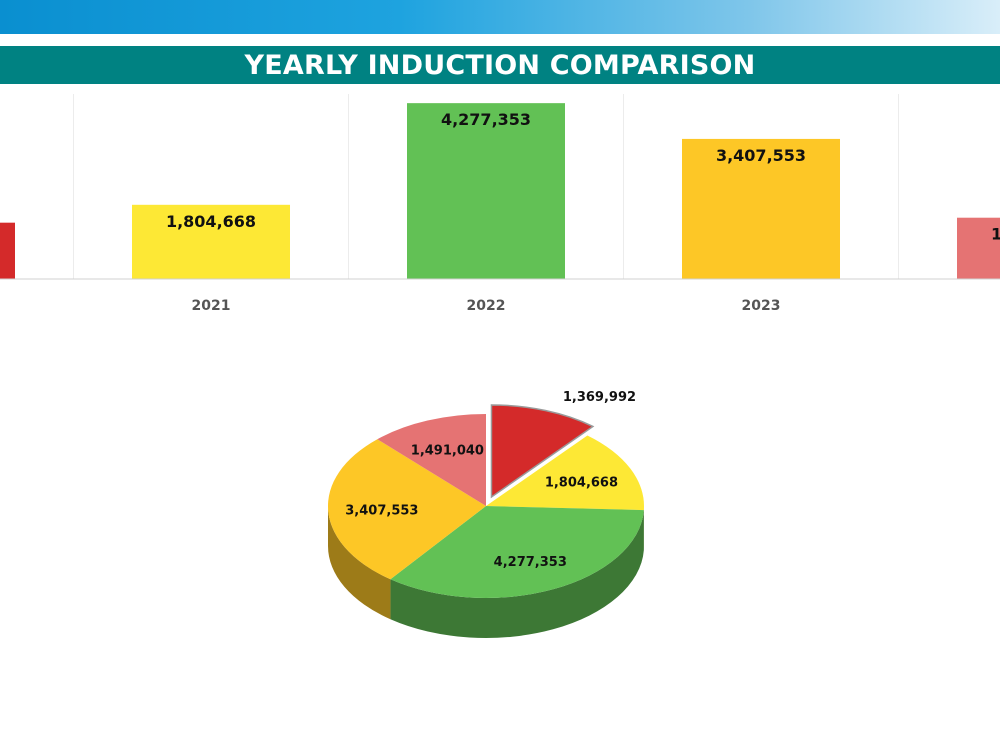  What do you see at coordinates (530, 562) in the screenshot?
I see `pie-data-label: 4,277,353` at bounding box center [530, 562].